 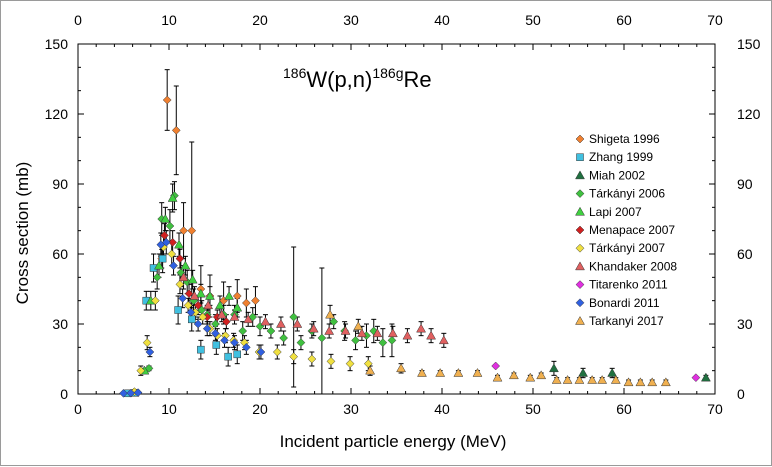 I want to click on legend-marker-menapace-2007, so click(x=580, y=230).